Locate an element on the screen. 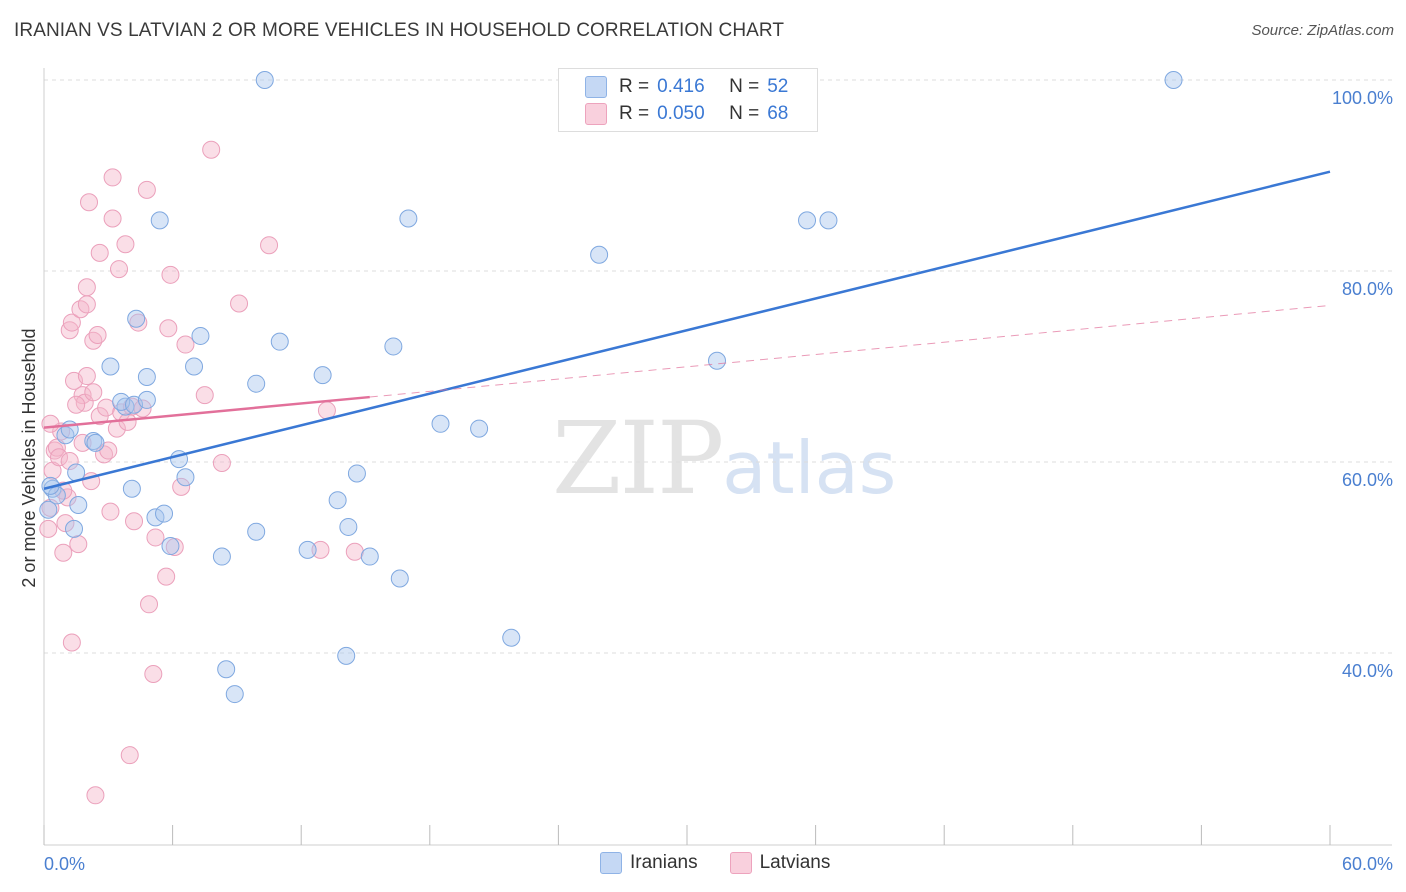  x-tick-label: 0.0% is located at coordinates (64, 864).